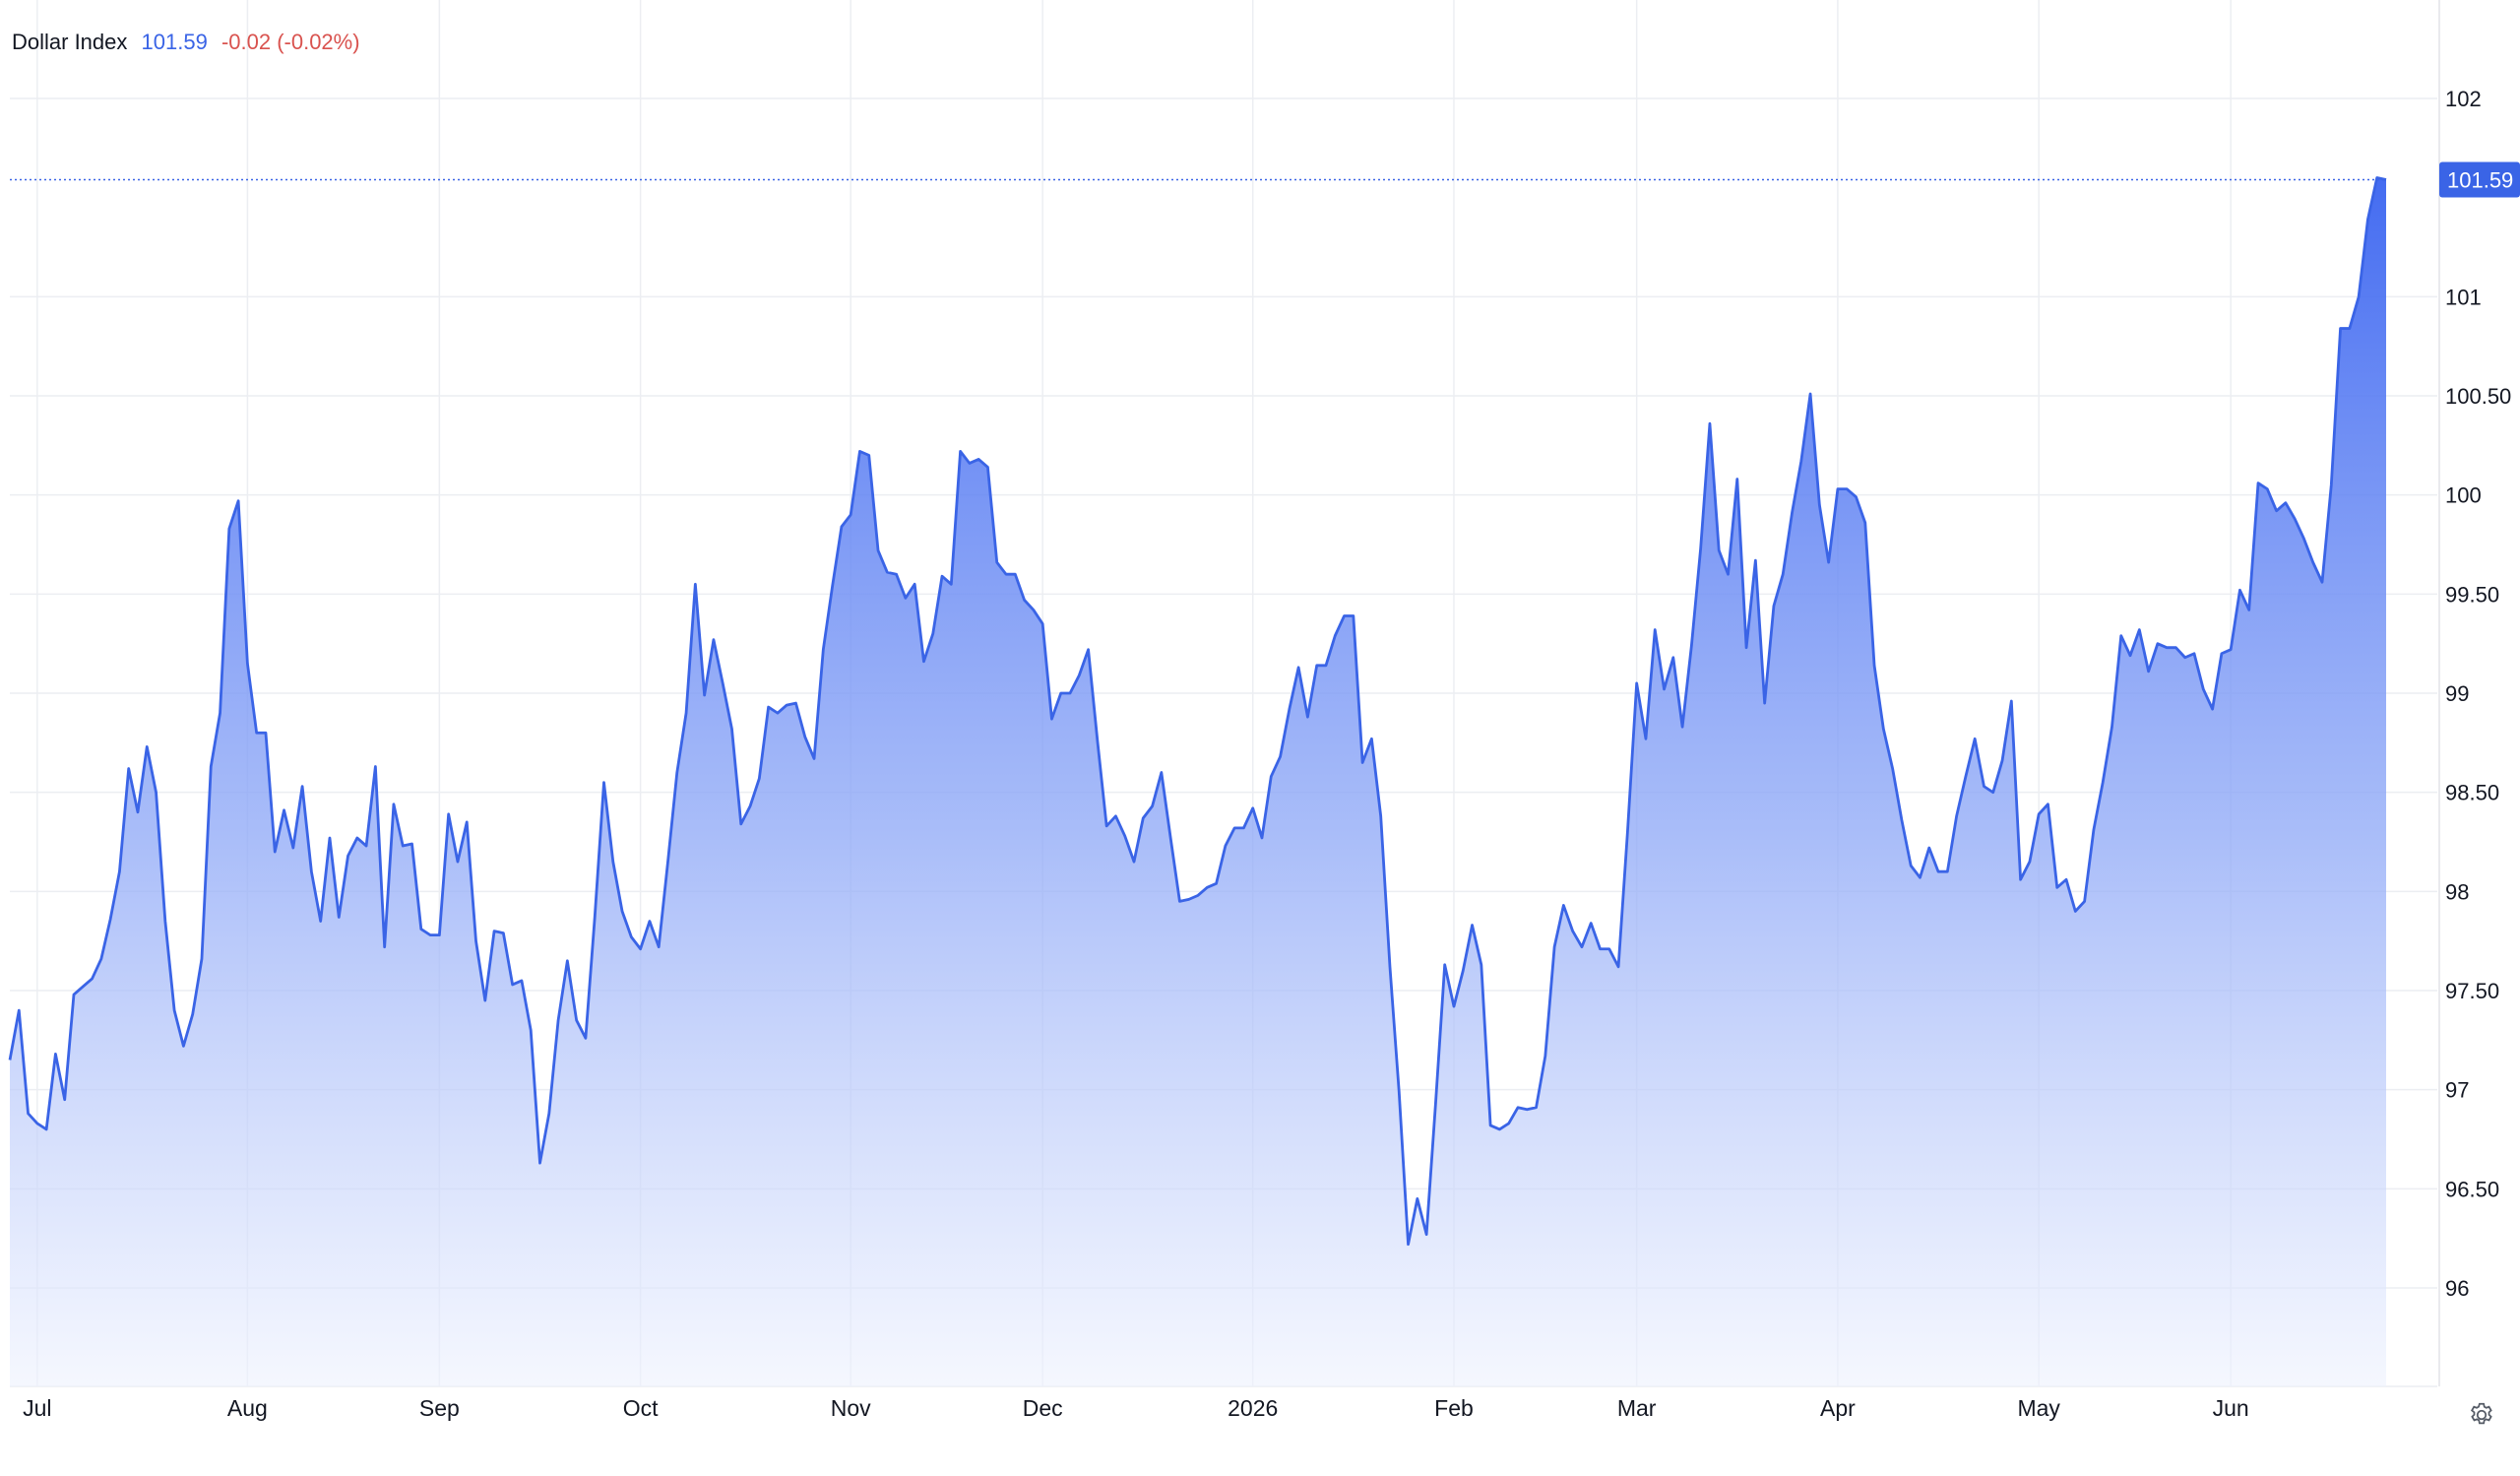 This screenshot has width=2520, height=1476. I want to click on x-tick-label: Jun, so click(2231, 1408).